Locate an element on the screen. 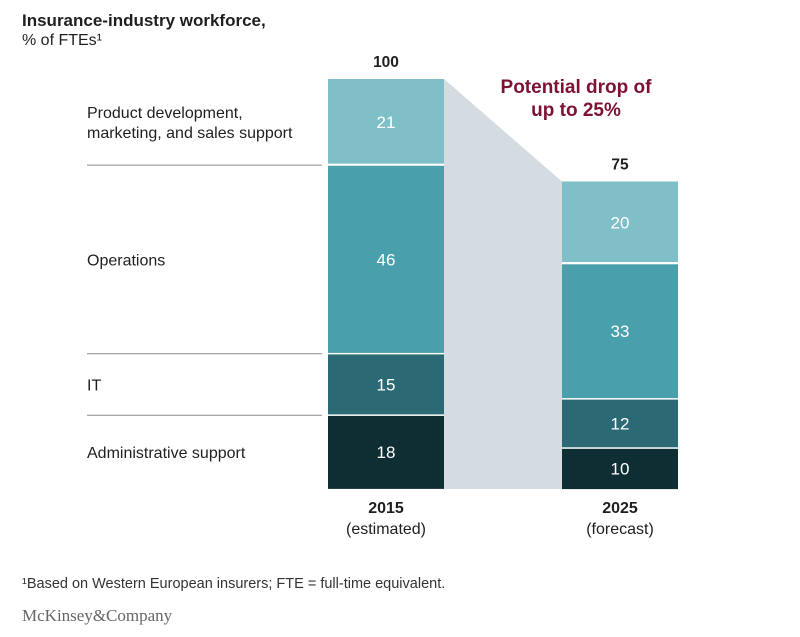 This screenshot has width=800, height=637. total-label-2025: 75 is located at coordinates (620, 165).